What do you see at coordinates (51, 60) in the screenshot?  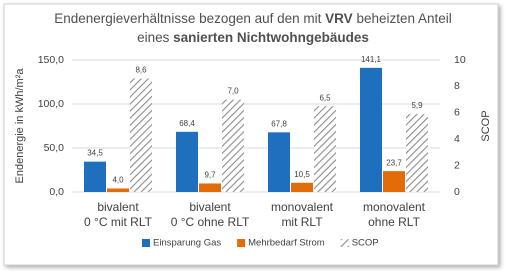 I see `y-tick-label: 150,0` at bounding box center [51, 60].